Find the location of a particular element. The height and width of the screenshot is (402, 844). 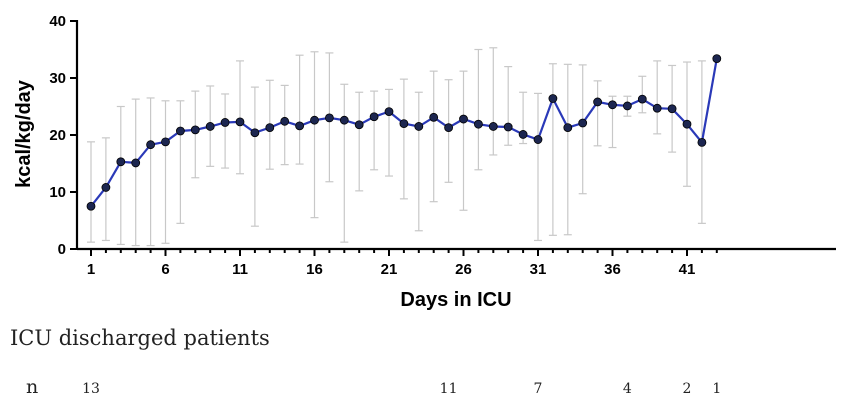

discharge-count: 7 is located at coordinates (538, 389).